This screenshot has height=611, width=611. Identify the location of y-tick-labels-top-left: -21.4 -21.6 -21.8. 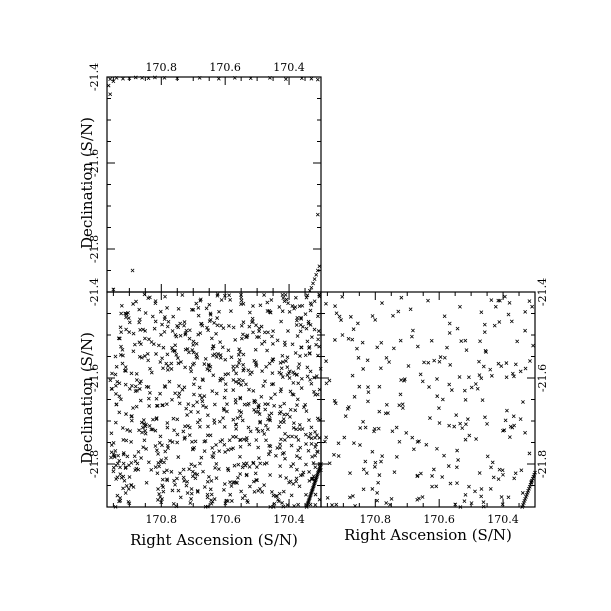
(94, 163).